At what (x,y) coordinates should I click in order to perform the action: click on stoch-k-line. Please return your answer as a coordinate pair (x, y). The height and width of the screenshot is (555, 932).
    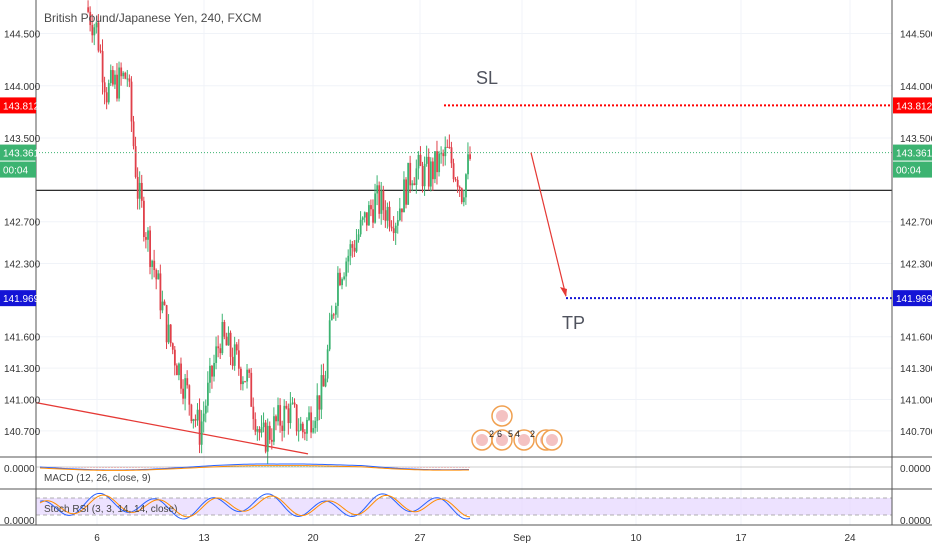
    Looking at the image, I should click on (255, 506).